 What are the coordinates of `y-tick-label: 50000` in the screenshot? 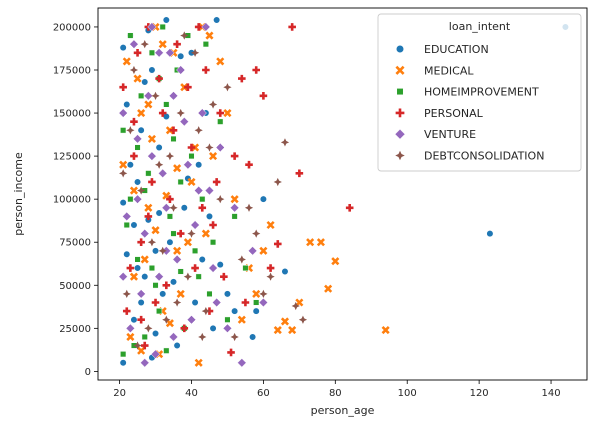 It's located at (75, 286).